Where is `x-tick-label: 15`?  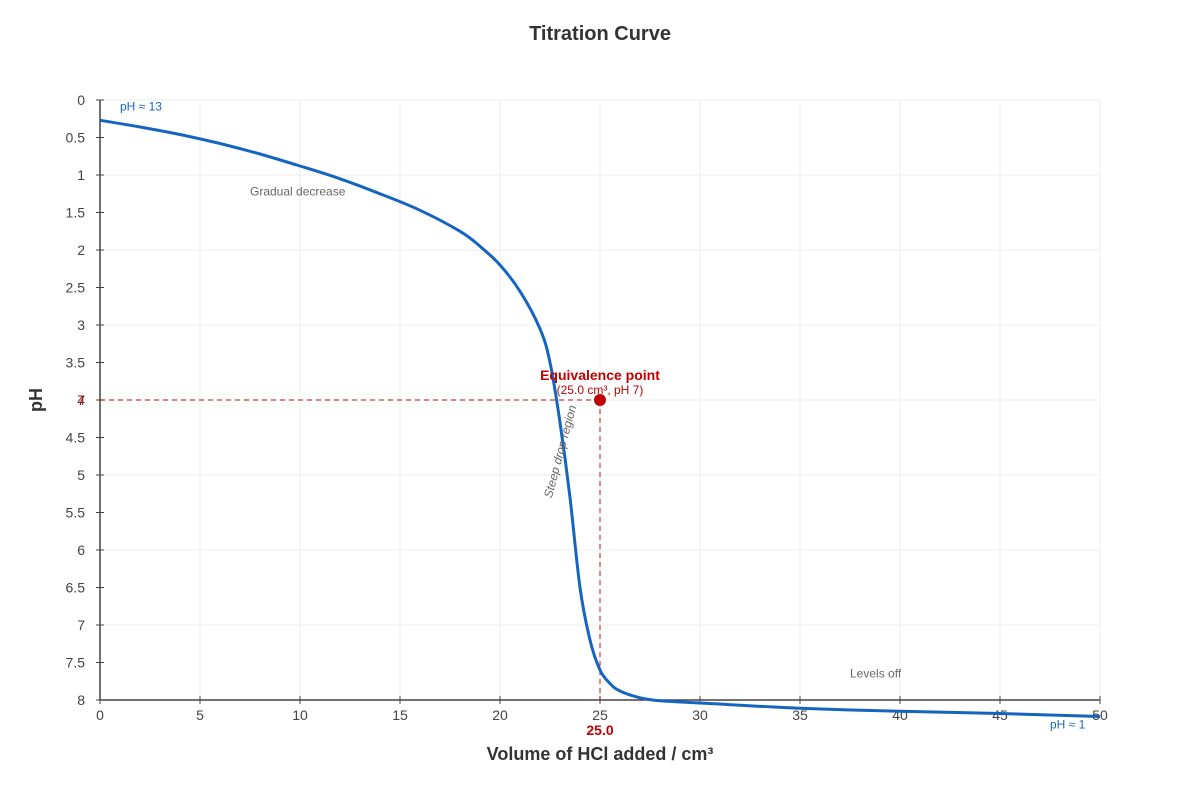
x-tick-label: 15 is located at coordinates (400, 715).